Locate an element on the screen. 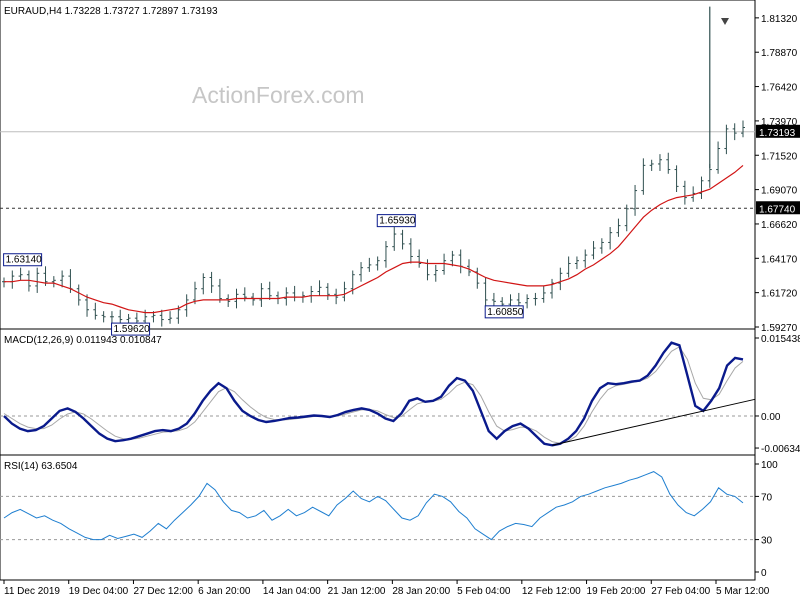  price-y-tick-label: 1.64170 is located at coordinates (779, 259).